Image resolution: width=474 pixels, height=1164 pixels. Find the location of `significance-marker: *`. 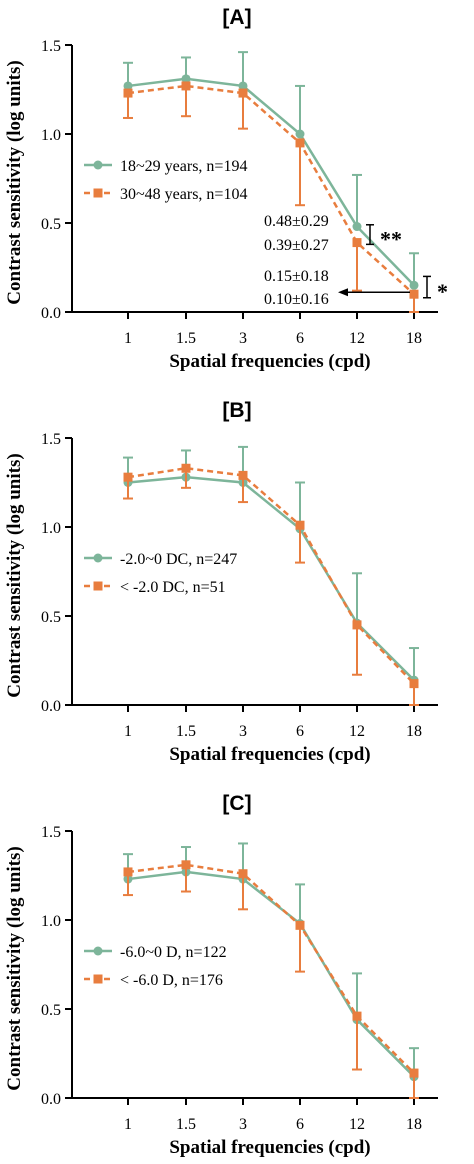

significance-marker: * is located at coordinates (442, 291).